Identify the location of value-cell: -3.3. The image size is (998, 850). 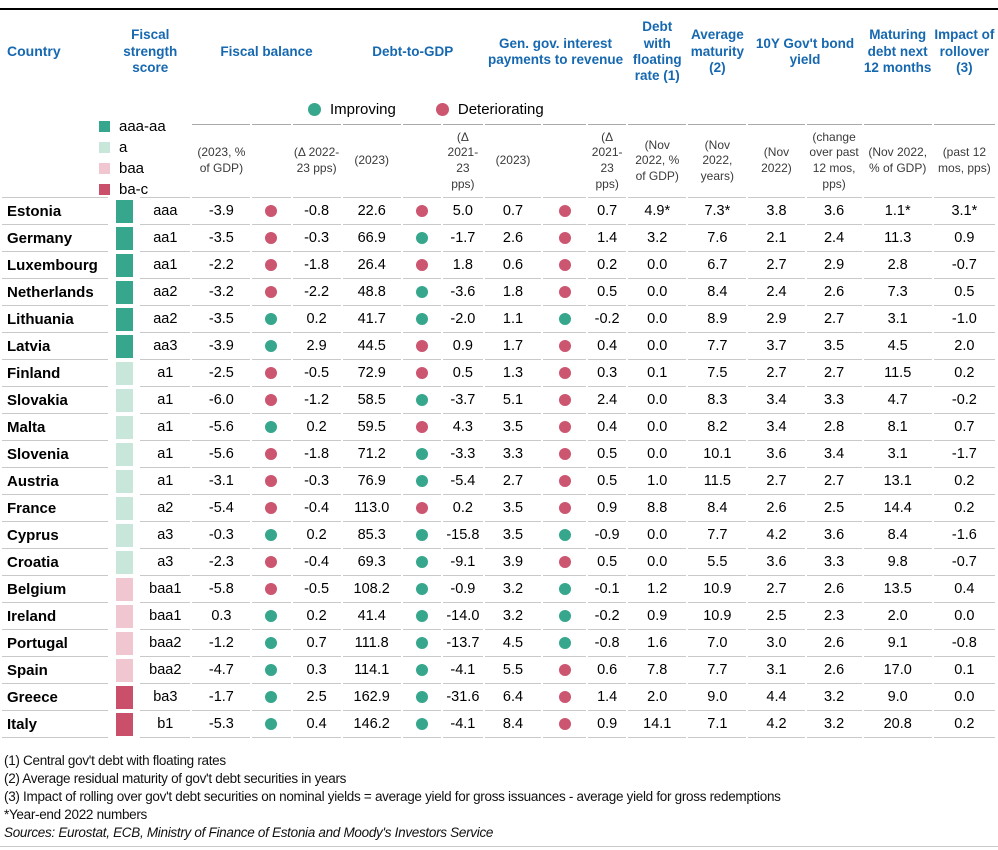
(462, 454).